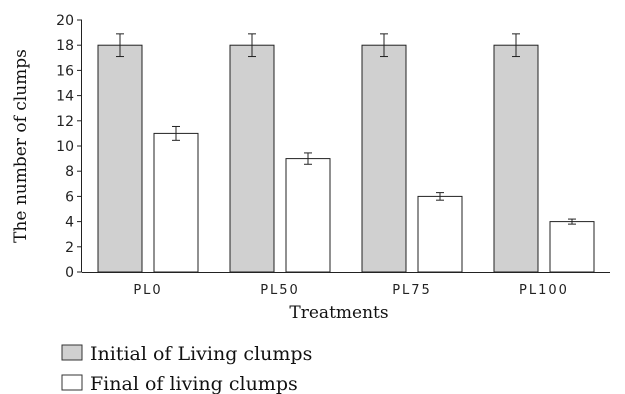 This screenshot has height=394, width=625. What do you see at coordinates (120, 158) in the screenshot?
I see `bar-initial-pl0` at bounding box center [120, 158].